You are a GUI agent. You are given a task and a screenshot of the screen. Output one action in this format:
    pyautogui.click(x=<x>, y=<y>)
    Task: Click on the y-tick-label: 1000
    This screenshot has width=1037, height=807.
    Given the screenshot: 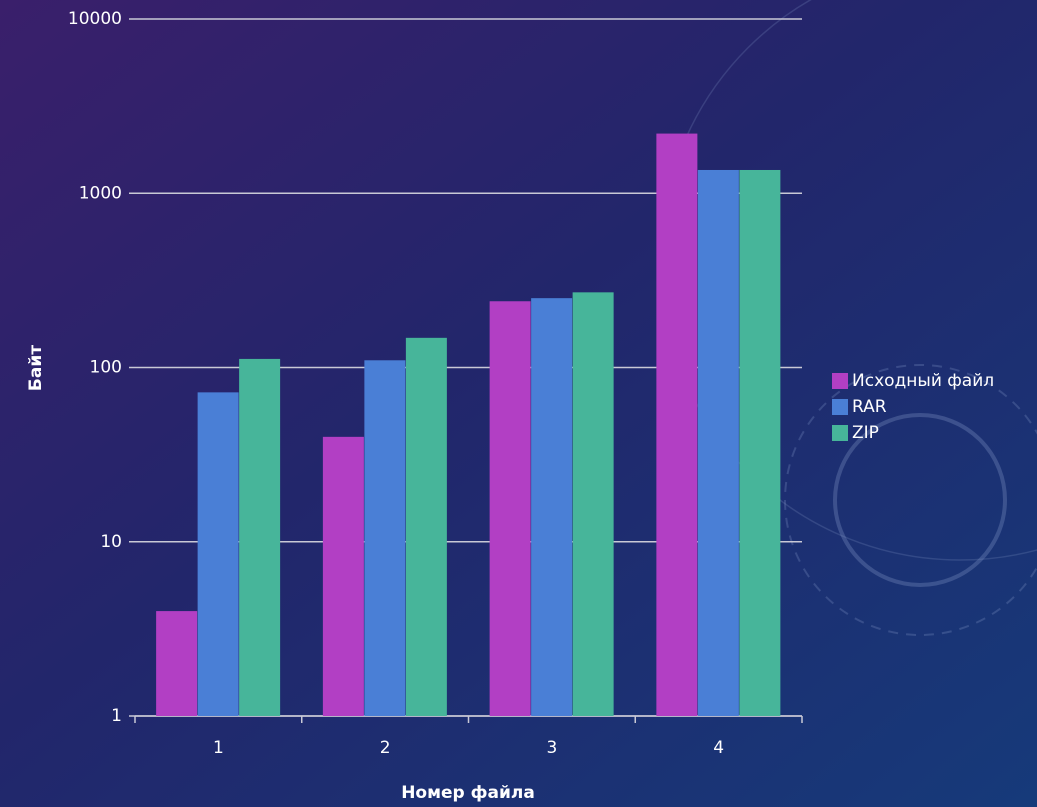 What is the action you would take?
    pyautogui.click(x=100, y=193)
    